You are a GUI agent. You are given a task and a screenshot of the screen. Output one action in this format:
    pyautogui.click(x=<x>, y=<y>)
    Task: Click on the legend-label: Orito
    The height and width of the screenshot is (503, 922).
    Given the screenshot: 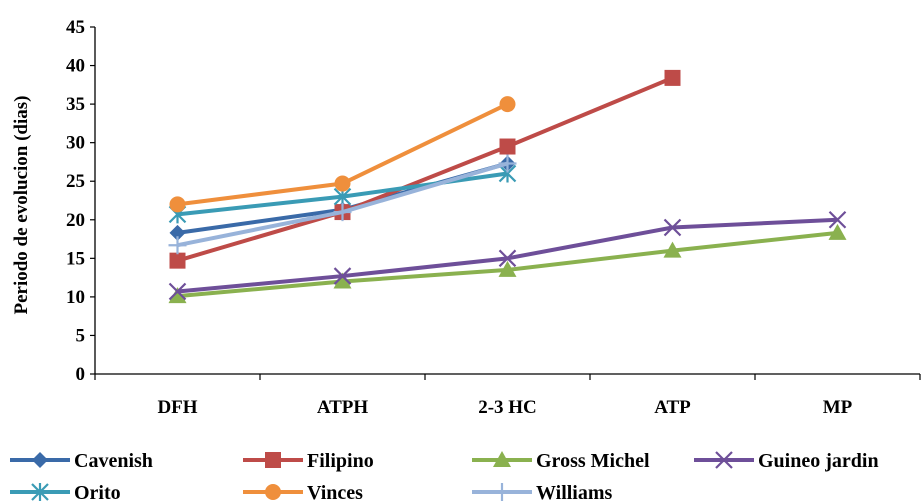 What is the action you would take?
    pyautogui.click(x=97, y=492)
    